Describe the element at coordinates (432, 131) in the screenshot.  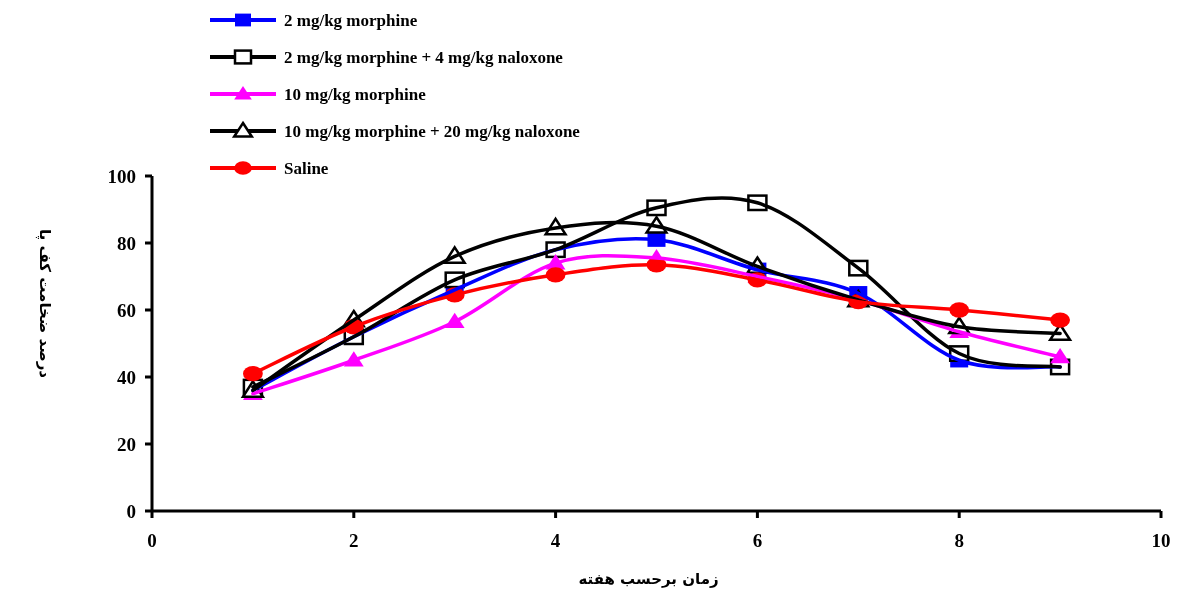
I see `legend-label: 10 mg/kg morphine + 20 mg/kg naloxone` at that location.